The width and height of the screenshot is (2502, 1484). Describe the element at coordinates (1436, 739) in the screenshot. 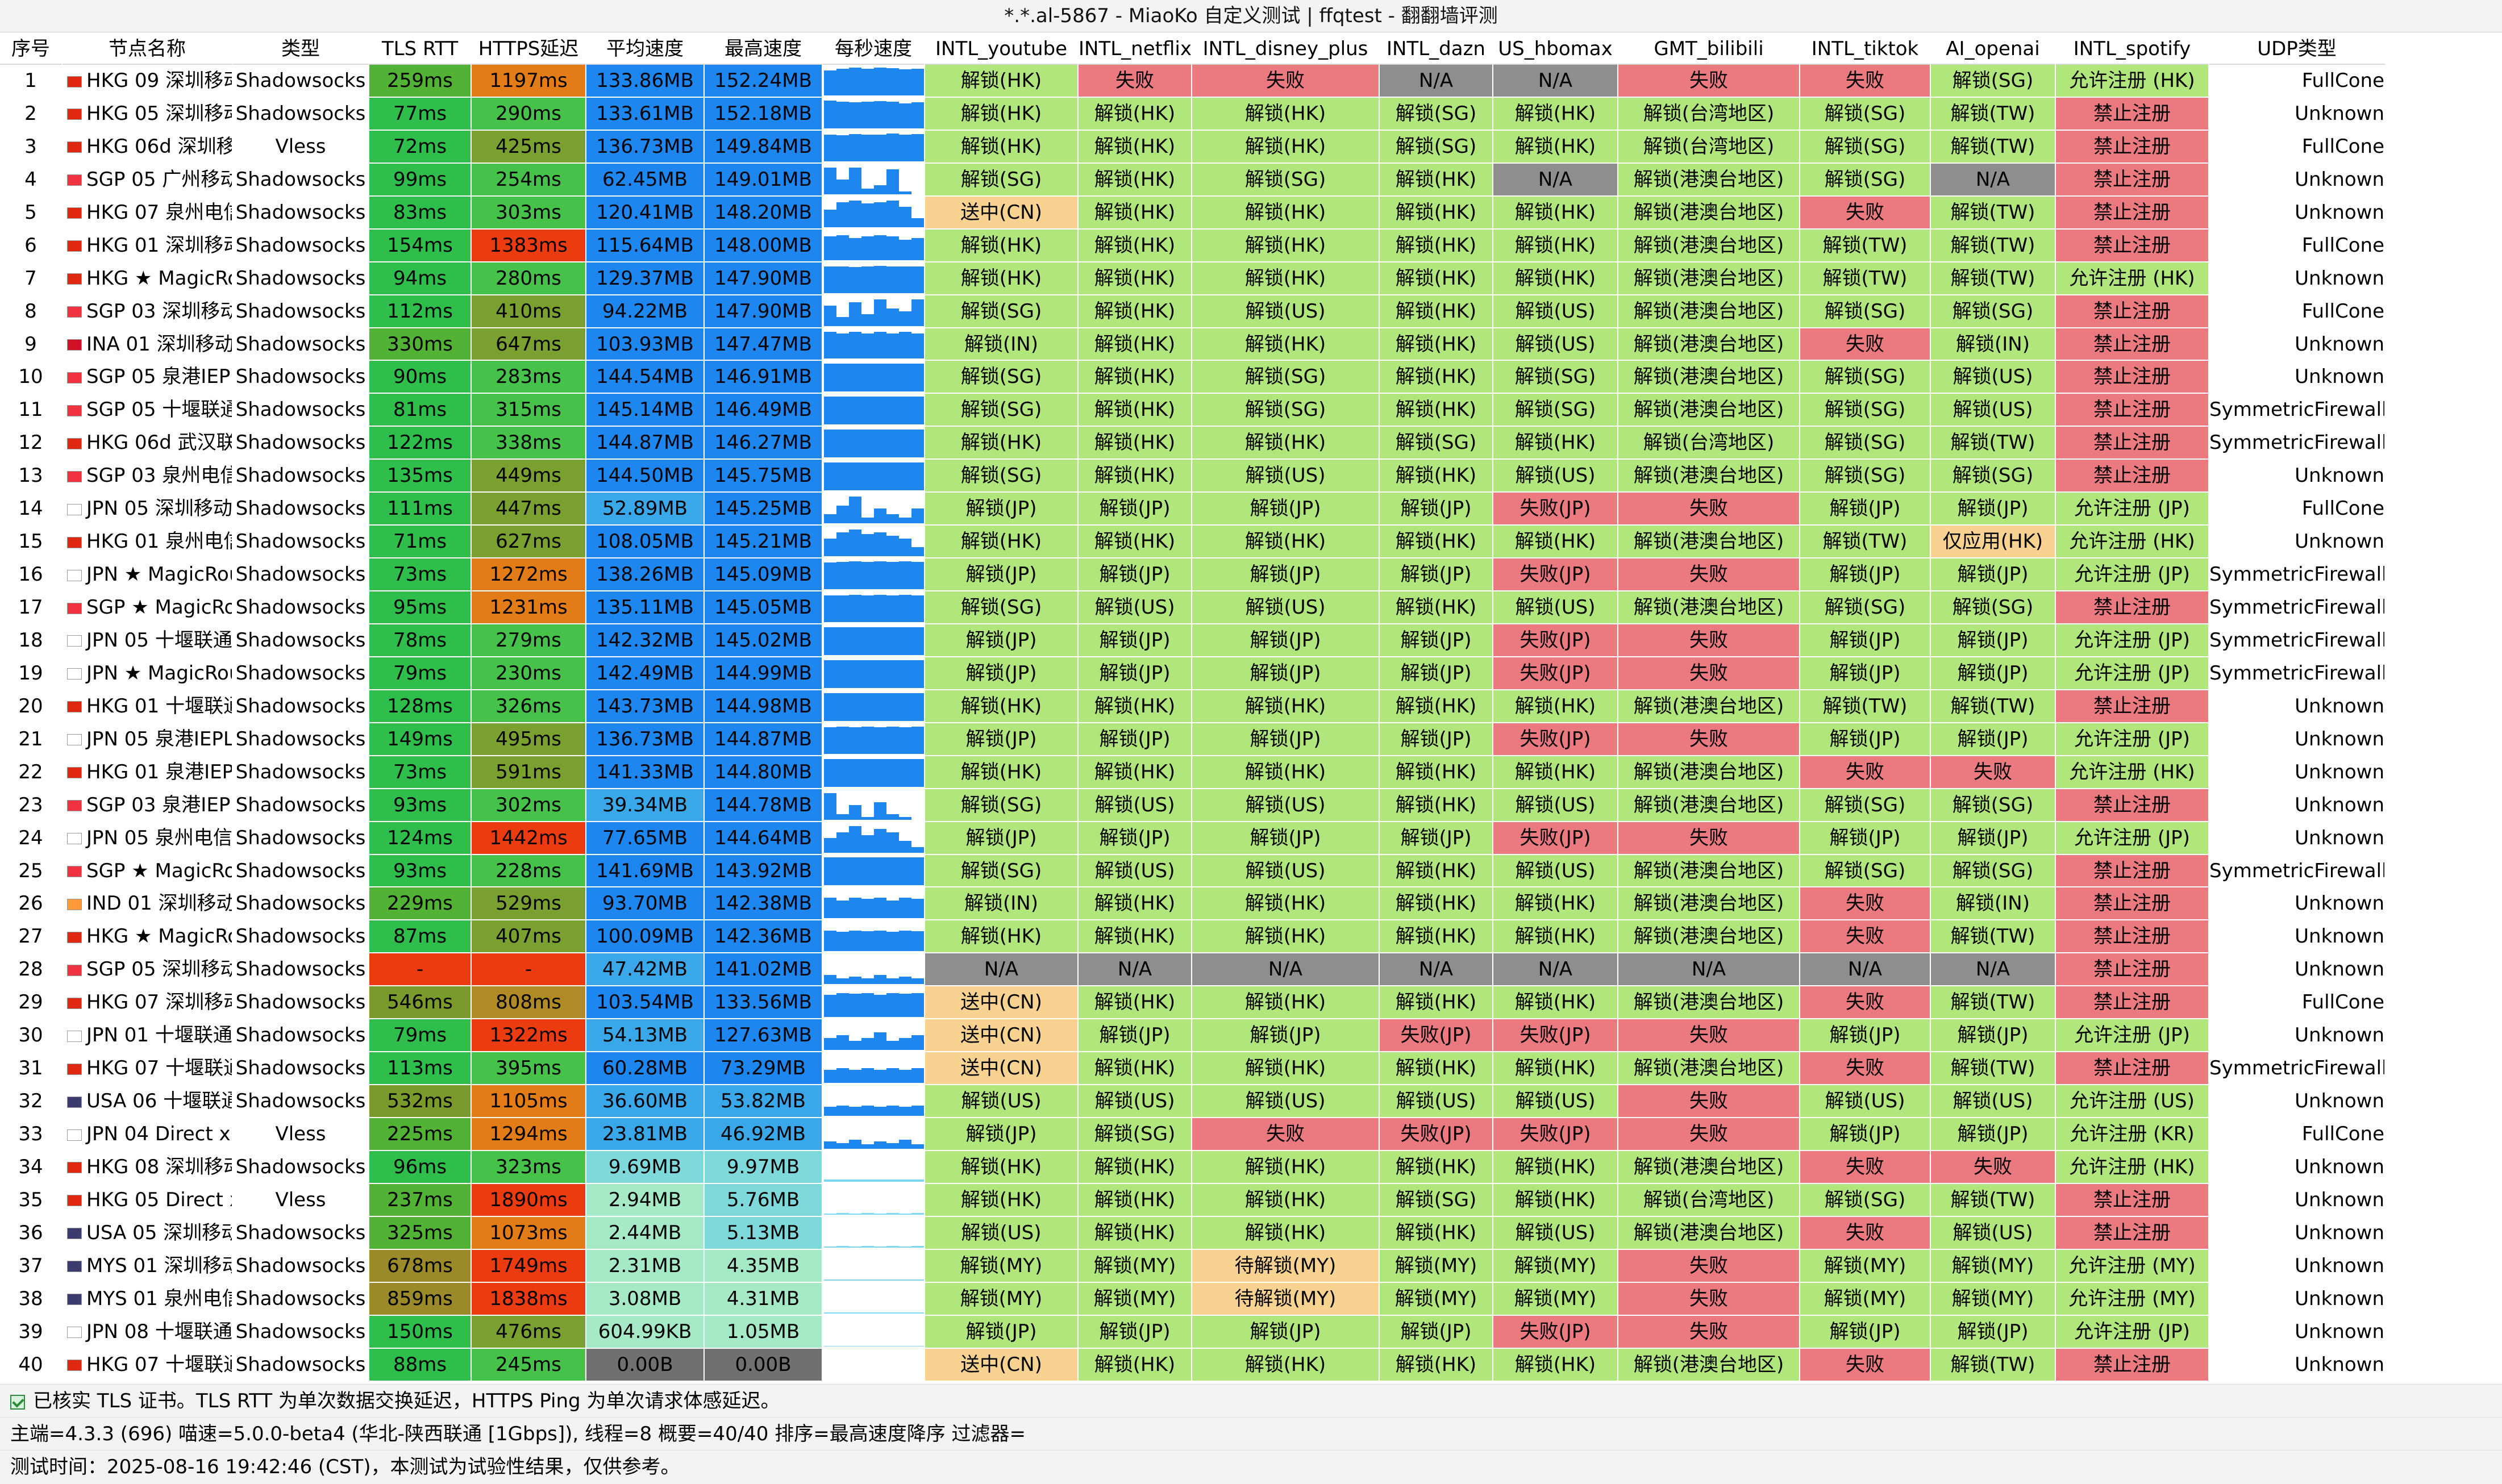

I see `dazn-cell: 解锁(JP)` at that location.